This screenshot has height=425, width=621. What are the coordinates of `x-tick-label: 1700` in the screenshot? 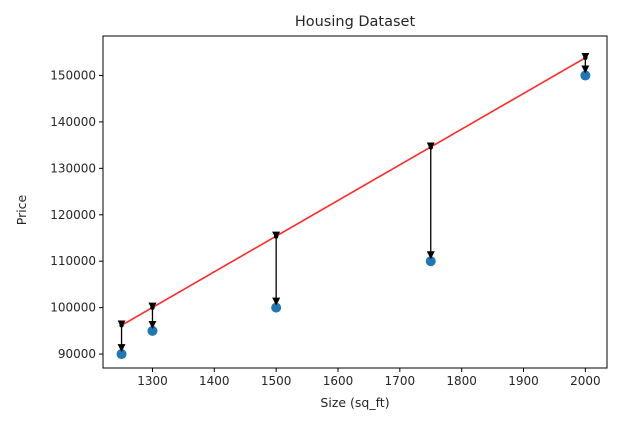 It's located at (400, 381).